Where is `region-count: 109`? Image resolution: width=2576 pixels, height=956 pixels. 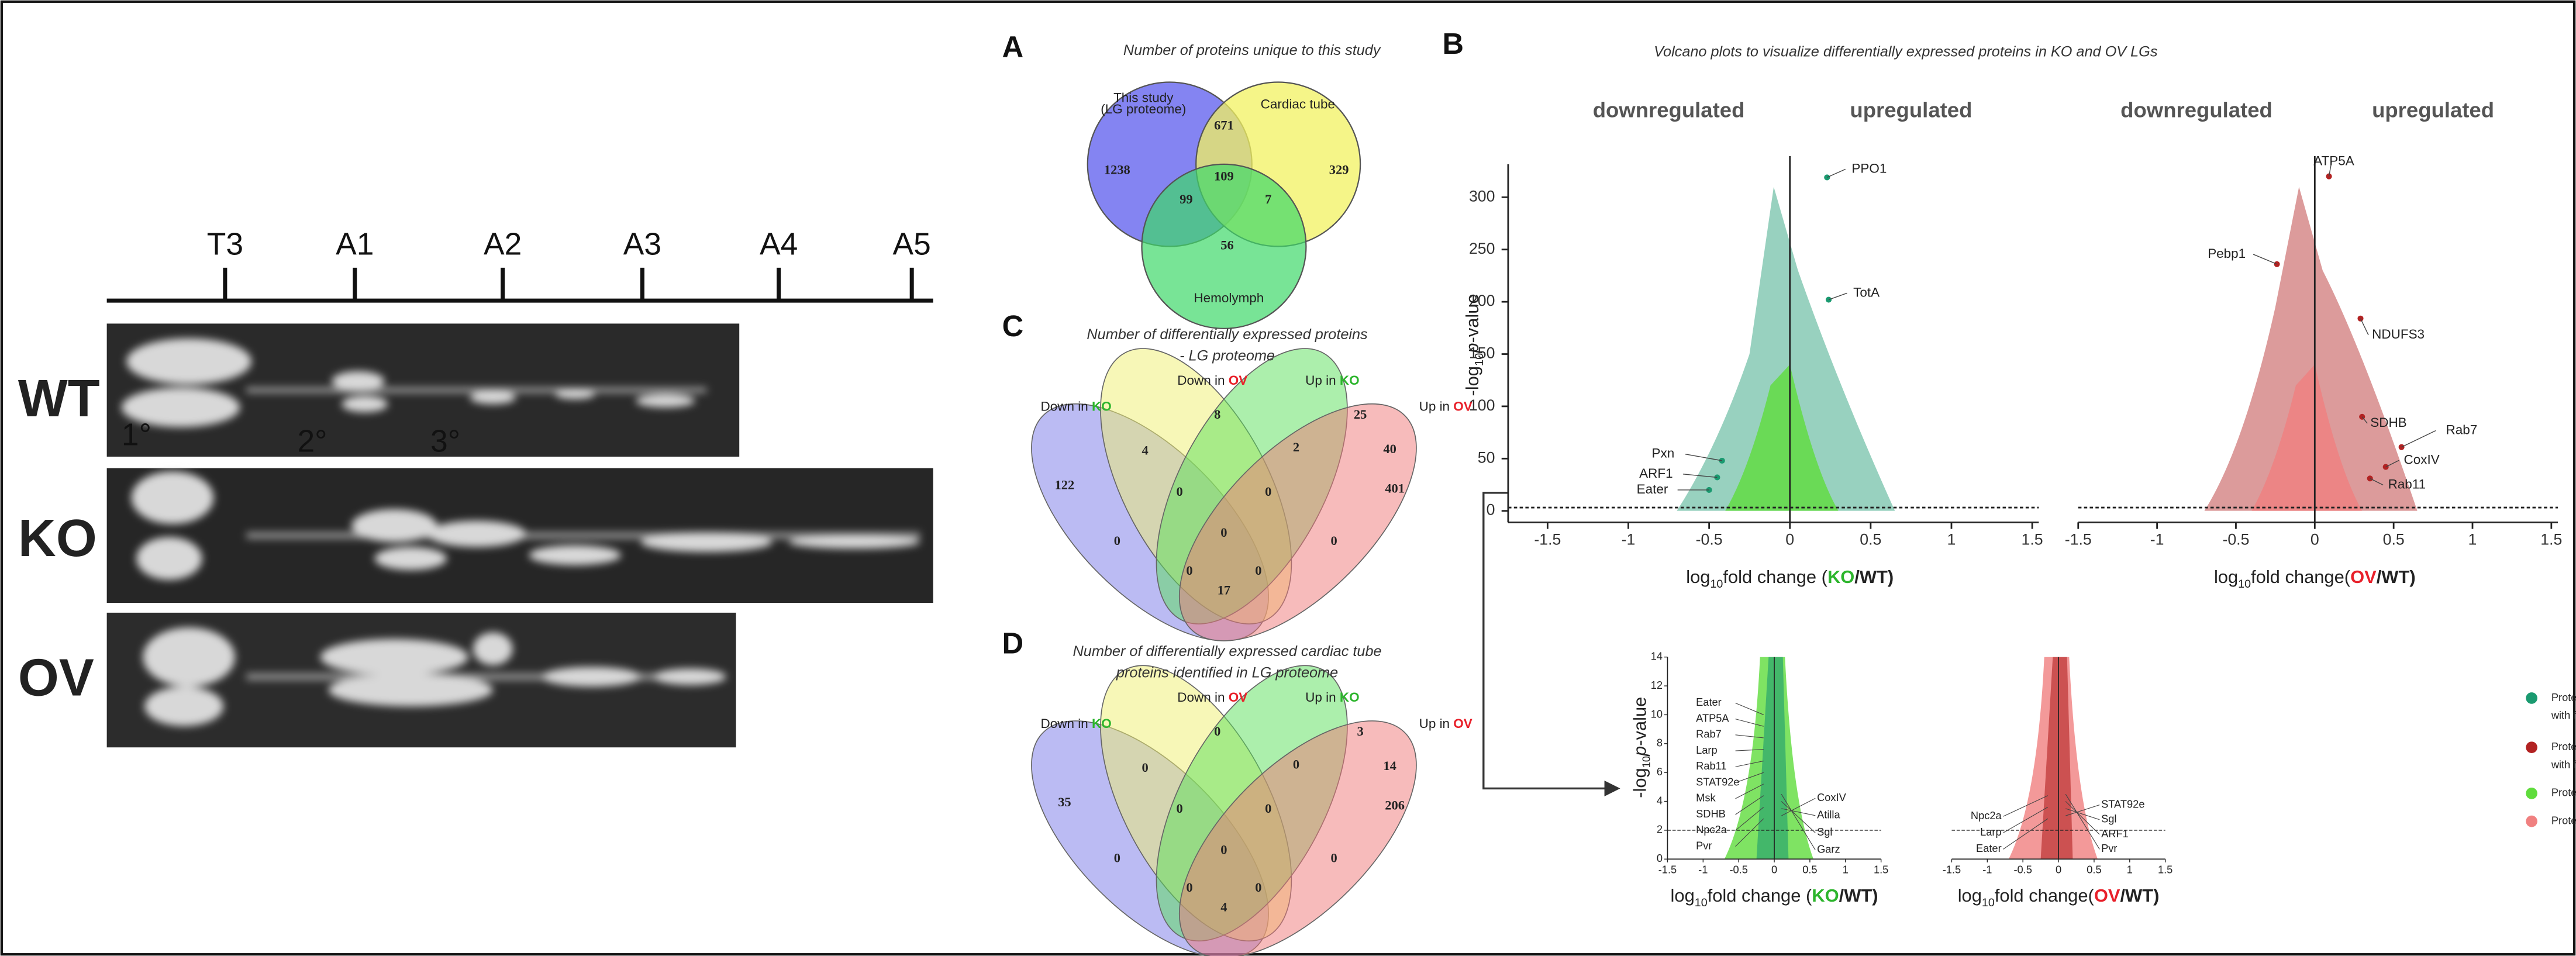
region-count: 109 is located at coordinates (1224, 176).